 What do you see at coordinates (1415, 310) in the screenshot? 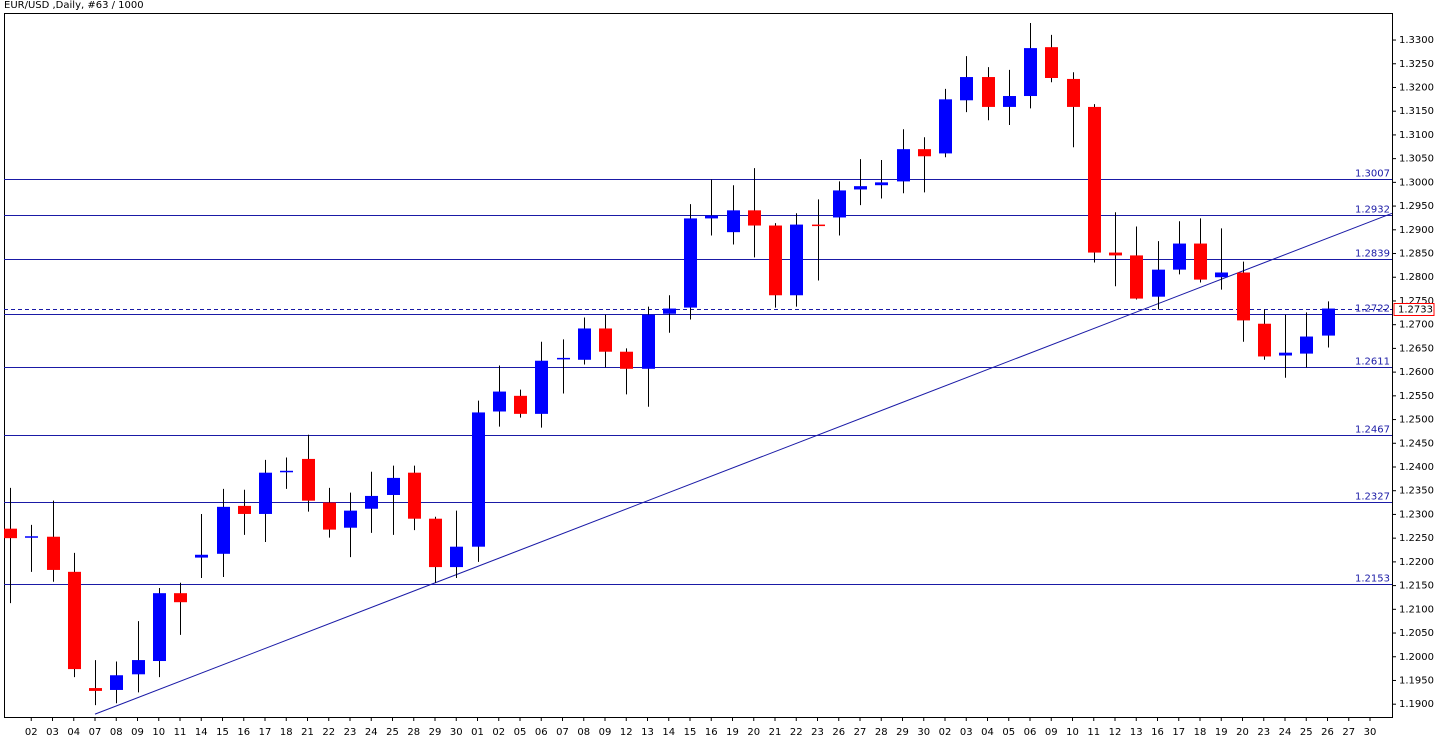
I see `current-price-label: 1.2733` at bounding box center [1415, 310].